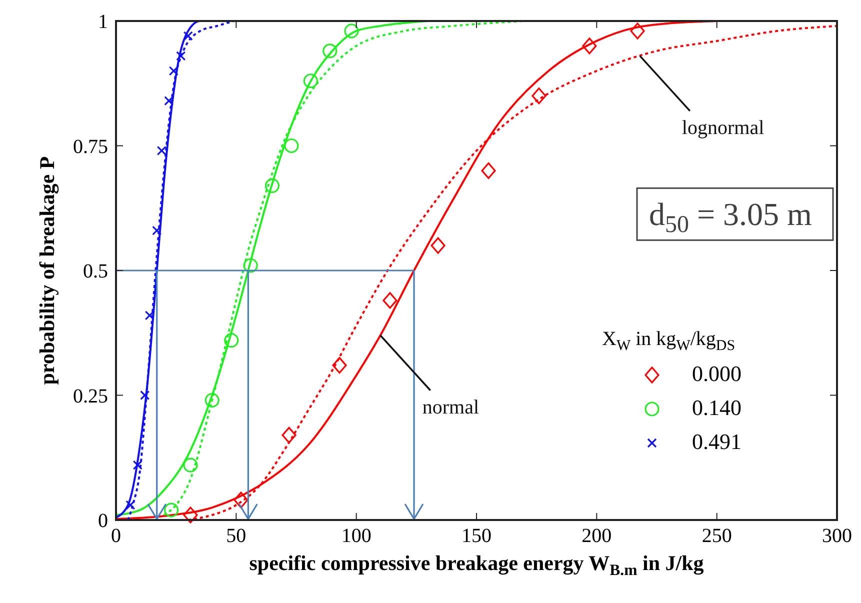  Describe the element at coordinates (90, 396) in the screenshot. I see `y-tick-label: 0.25` at that location.